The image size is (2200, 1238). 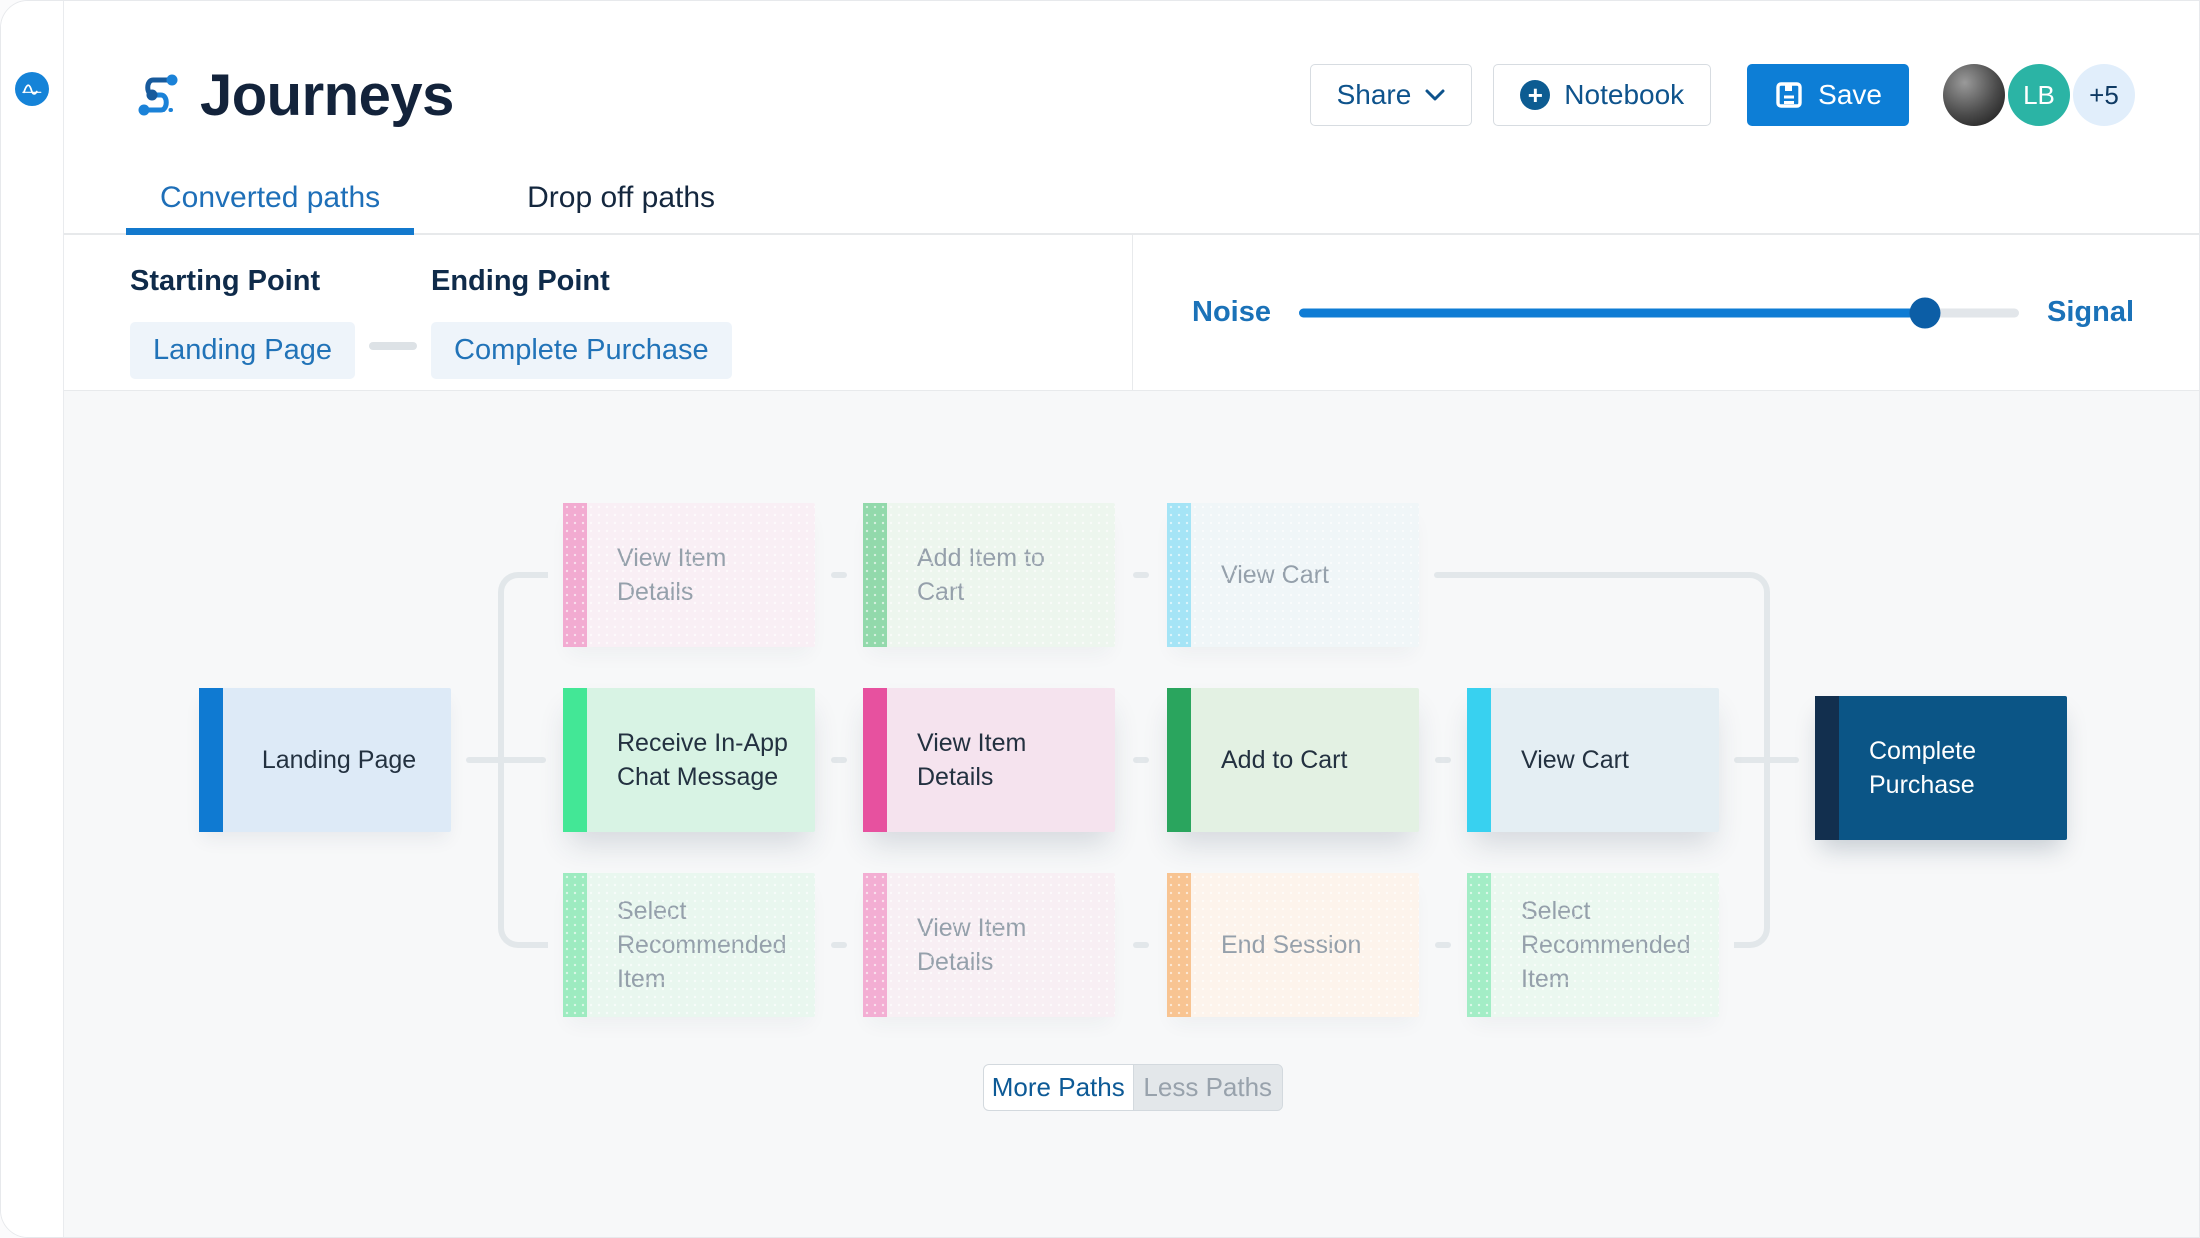 I want to click on ending-point-chip: Complete Purchase, so click(x=581, y=350).